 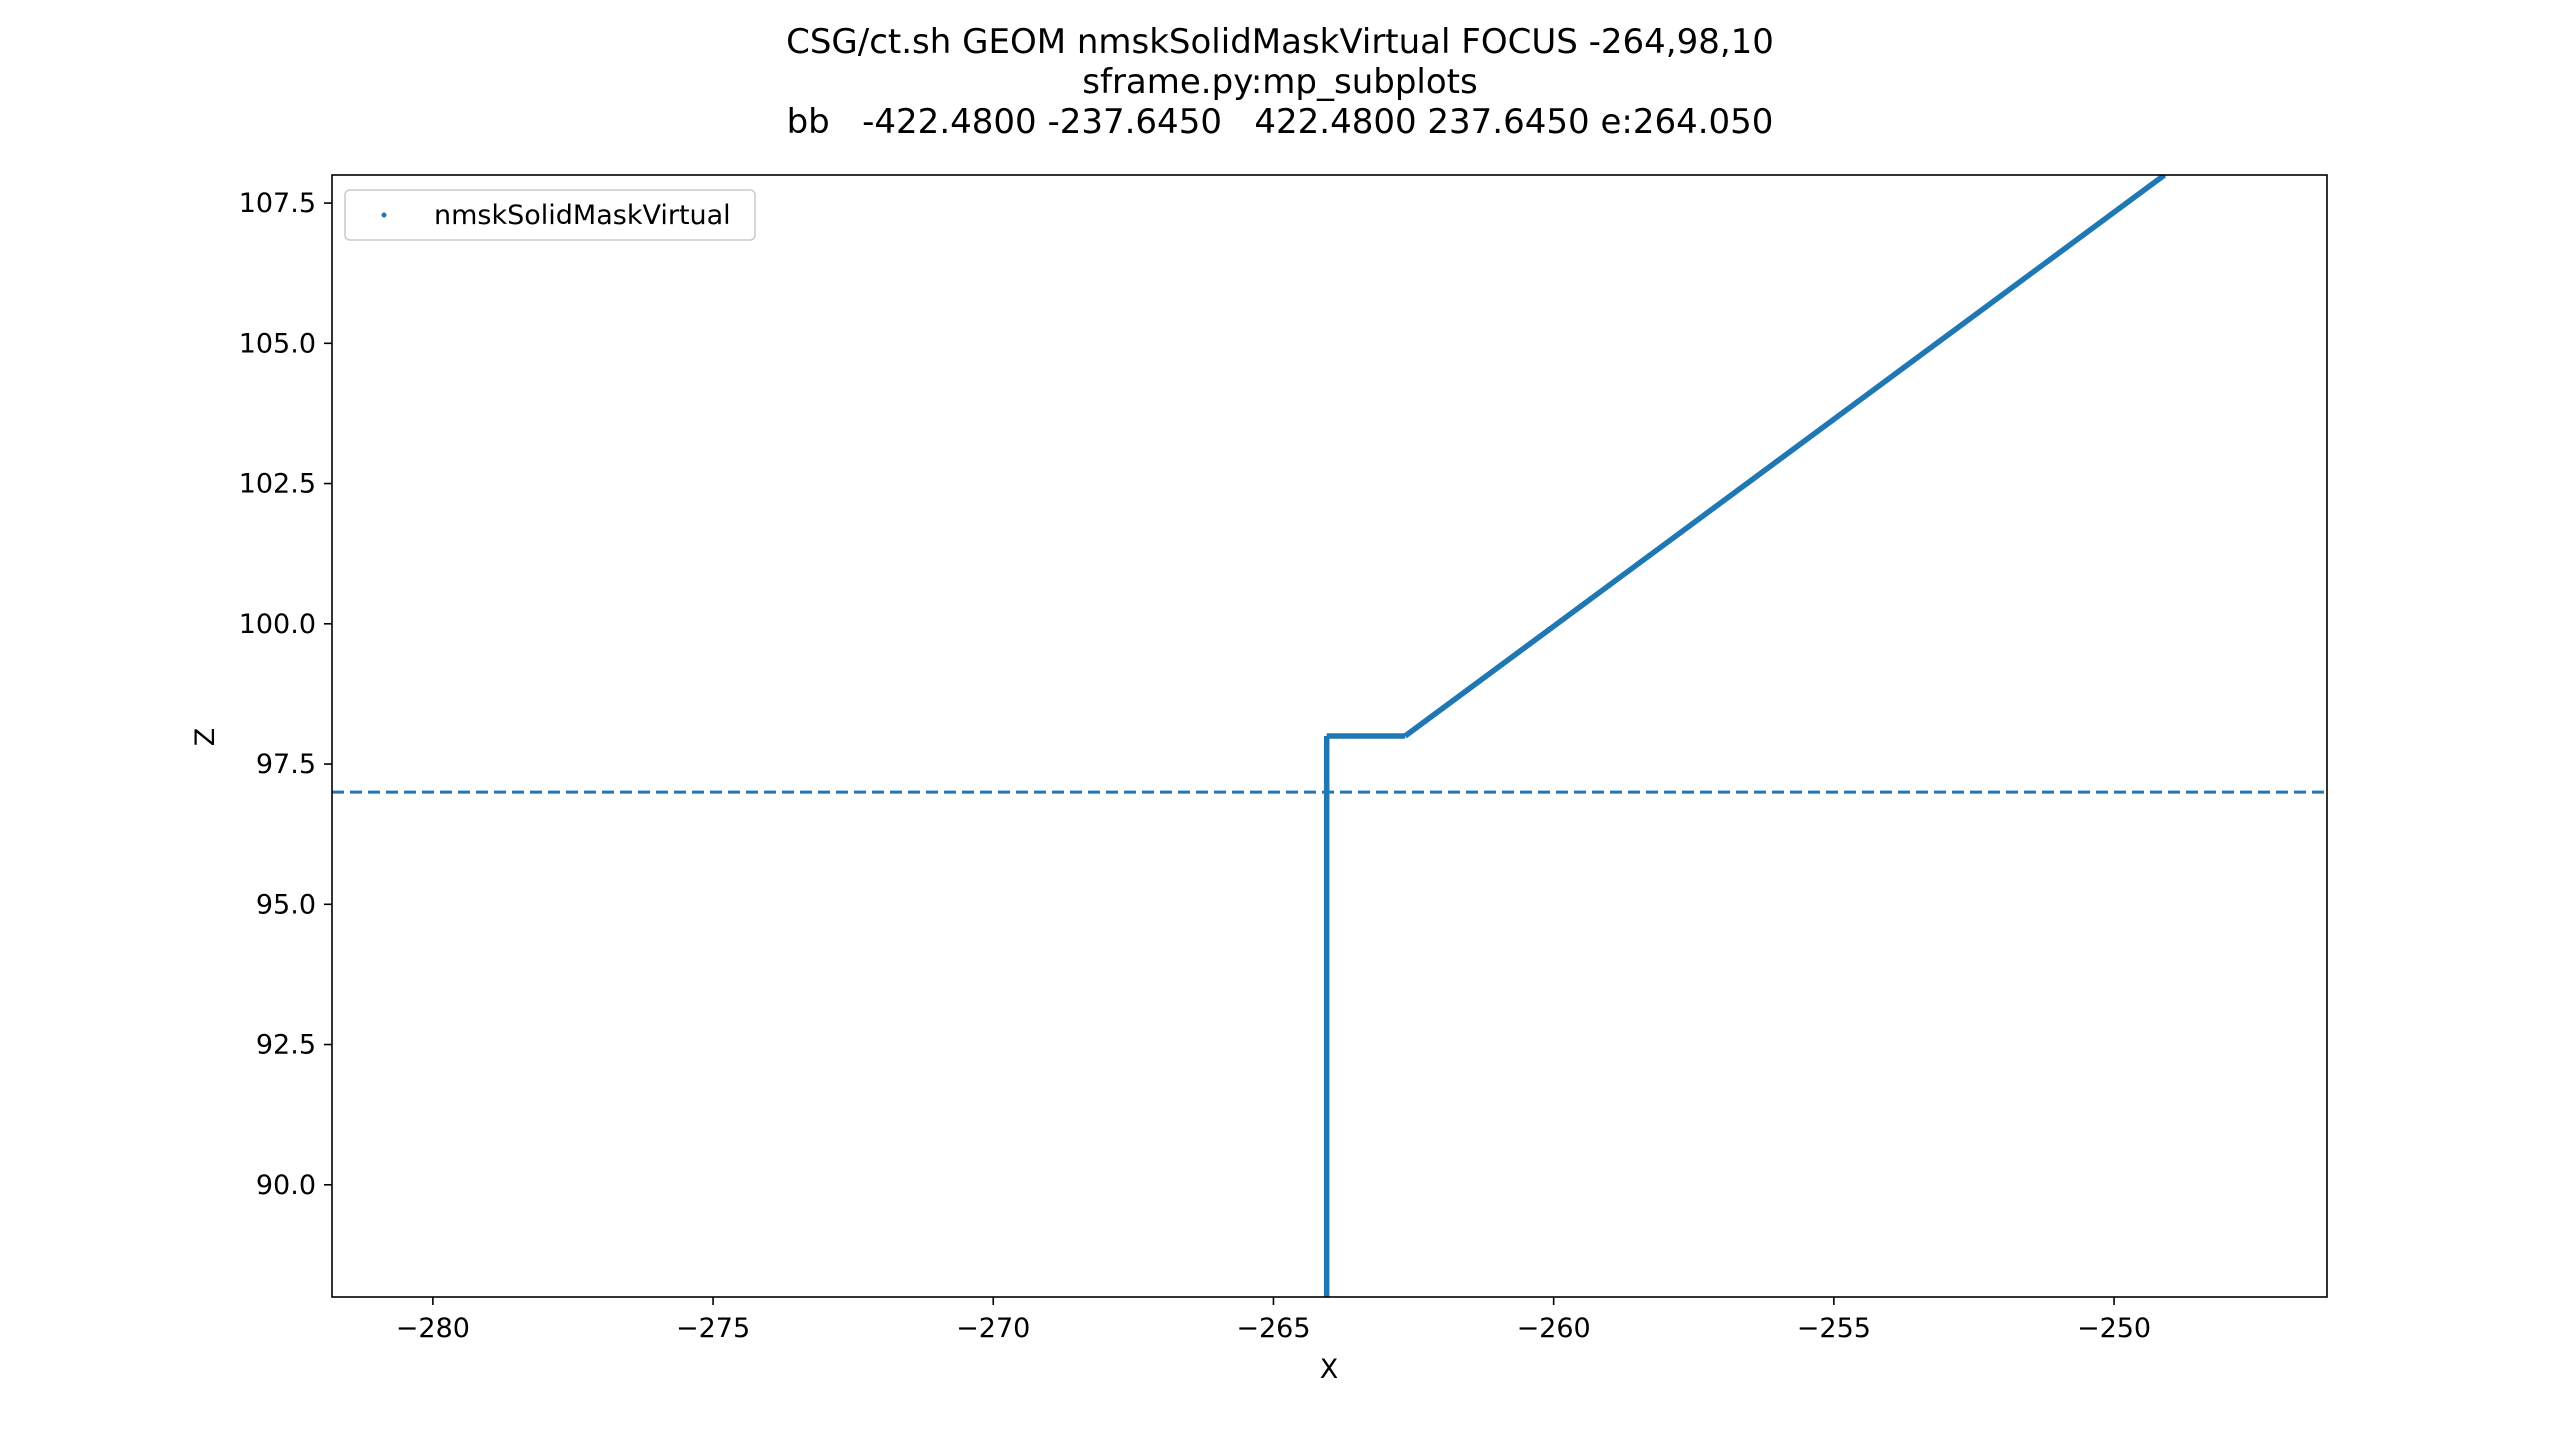 I want to click on legend-box, so click(x=550, y=215).